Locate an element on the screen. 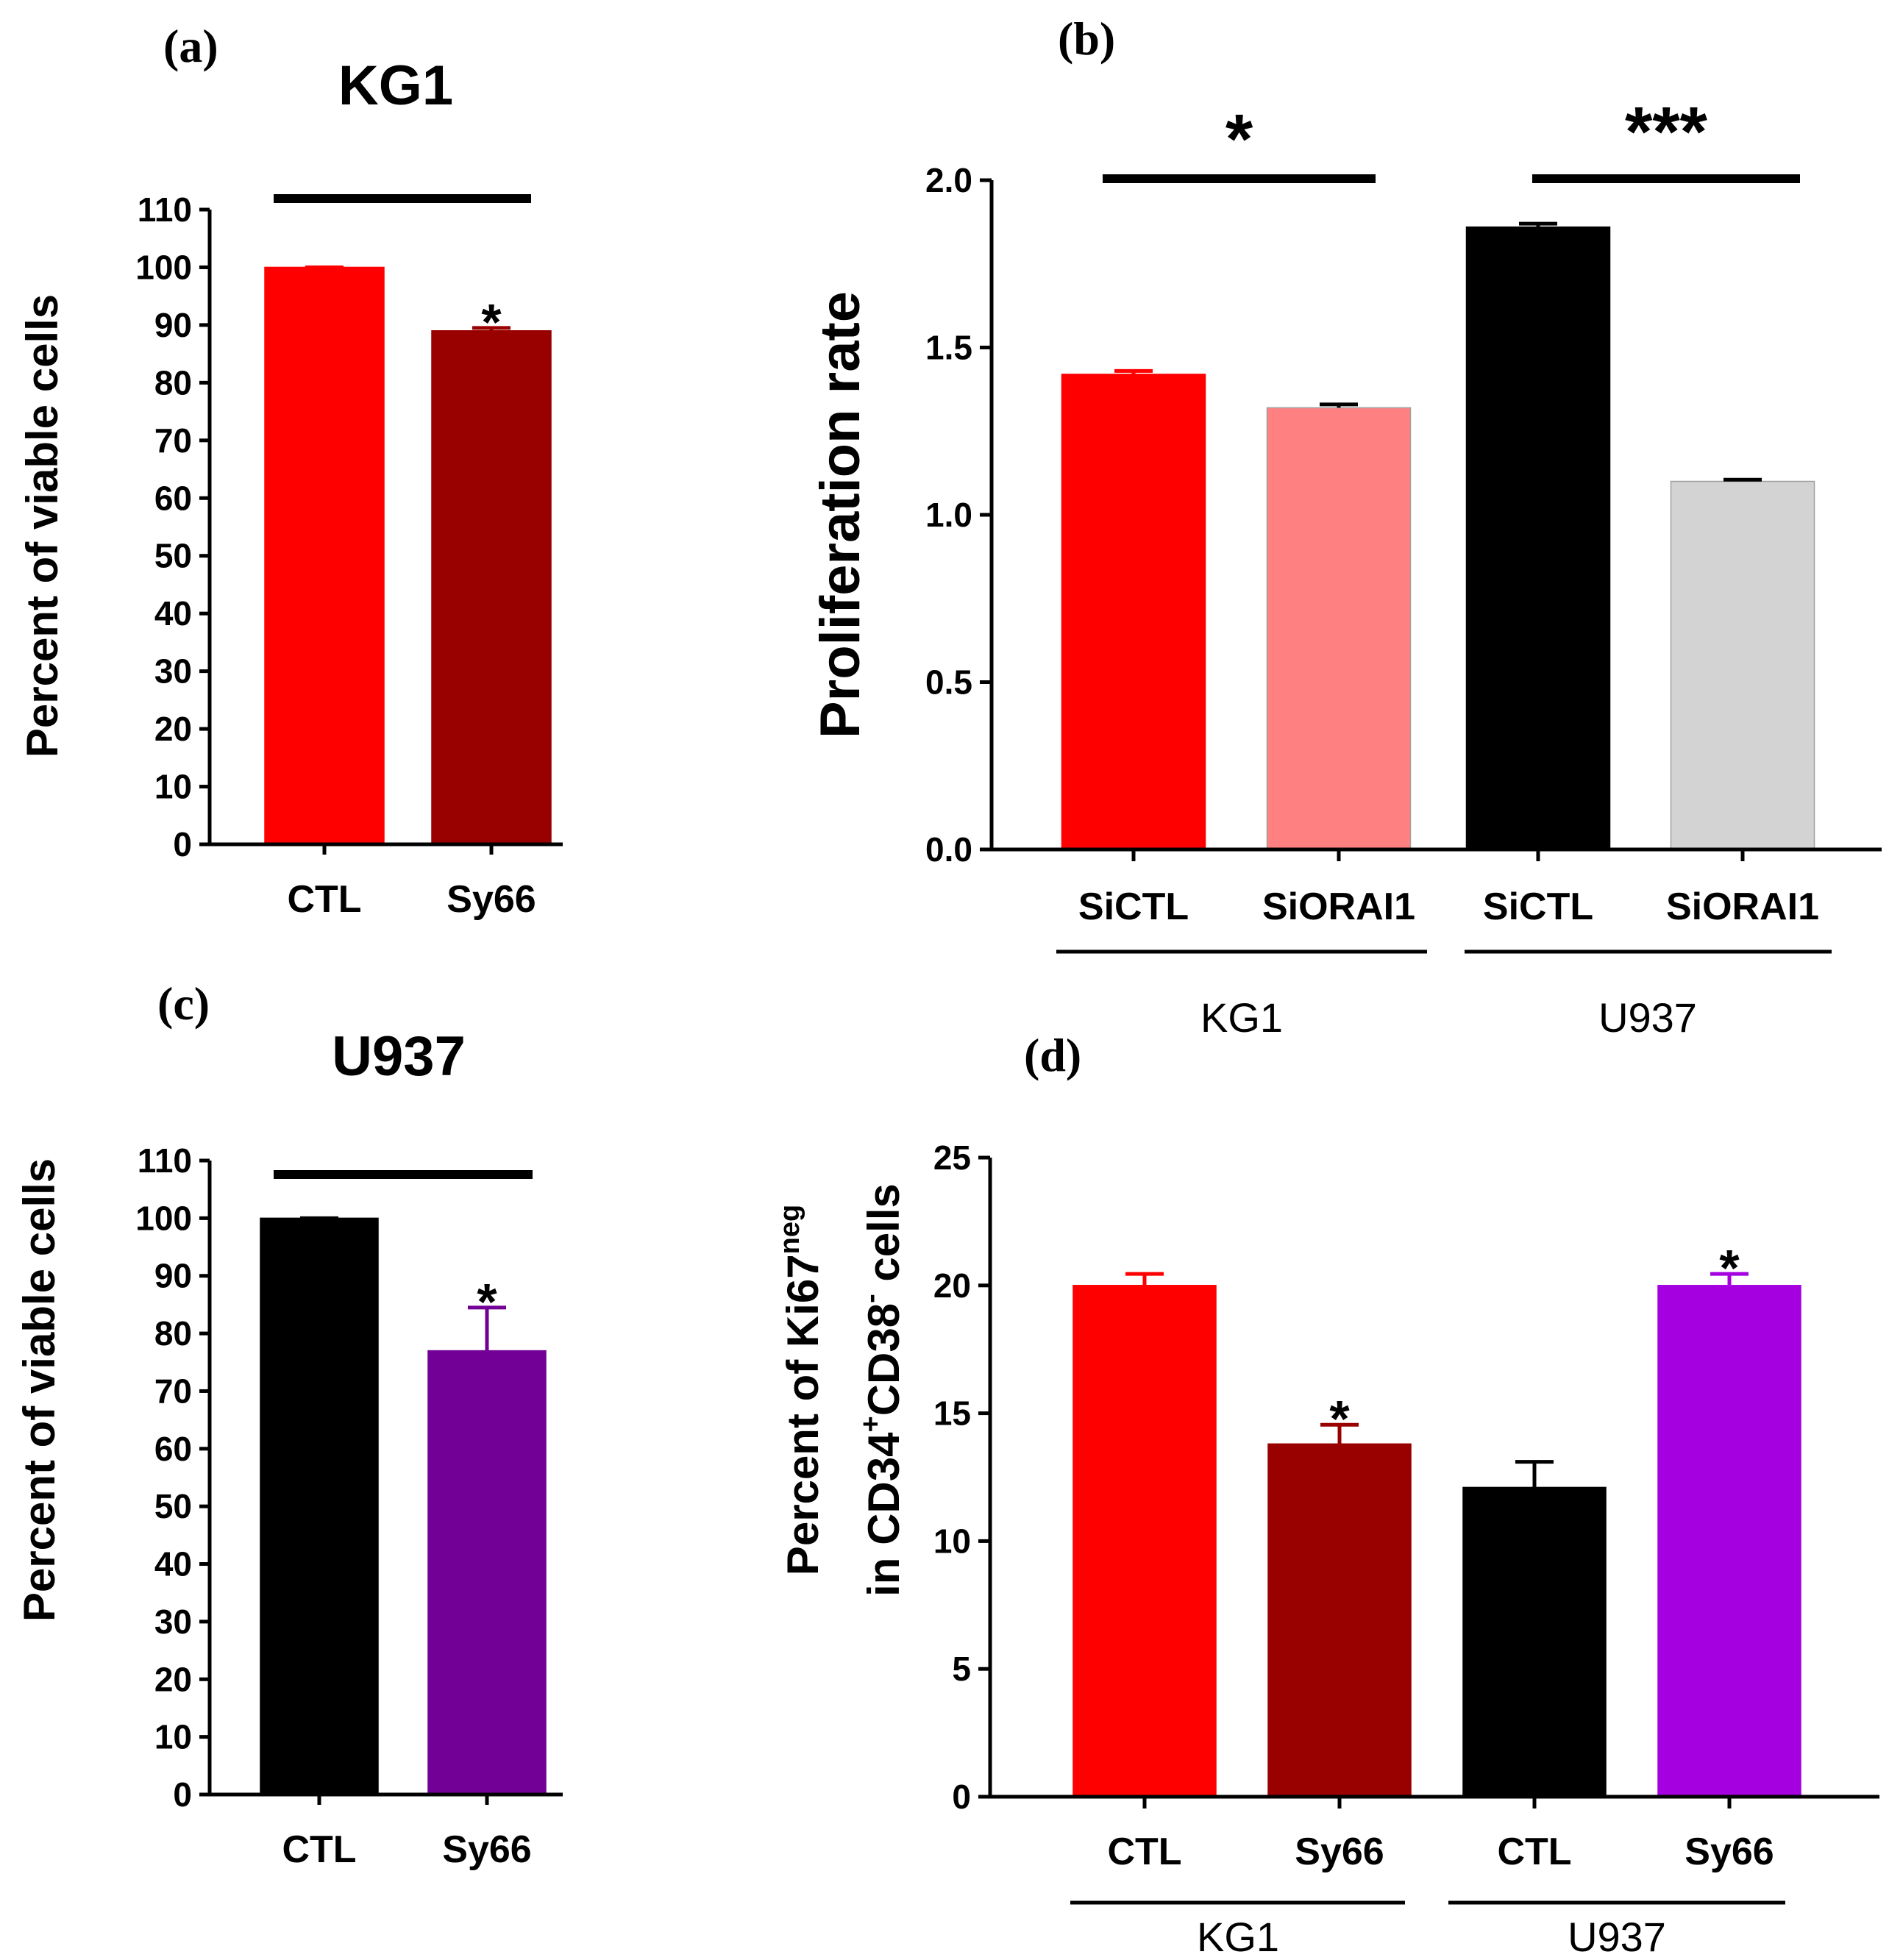 The height and width of the screenshot is (1960, 1889). y-tick-label-b-2: 1.0 is located at coordinates (948, 515).